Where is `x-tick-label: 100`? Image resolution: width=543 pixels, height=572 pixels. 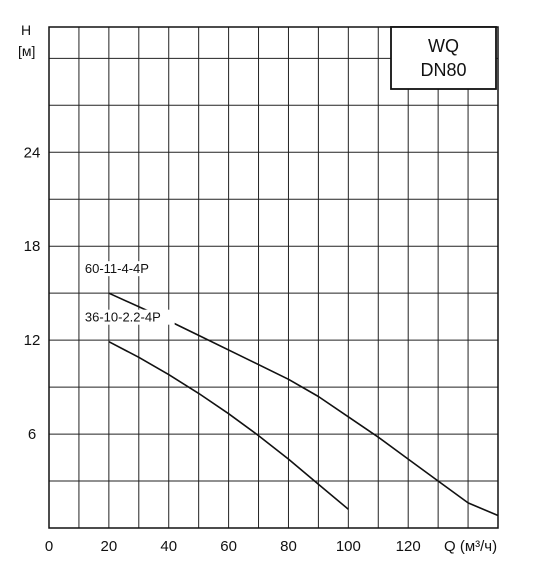
x-tick-label: 100 is located at coordinates (348, 546).